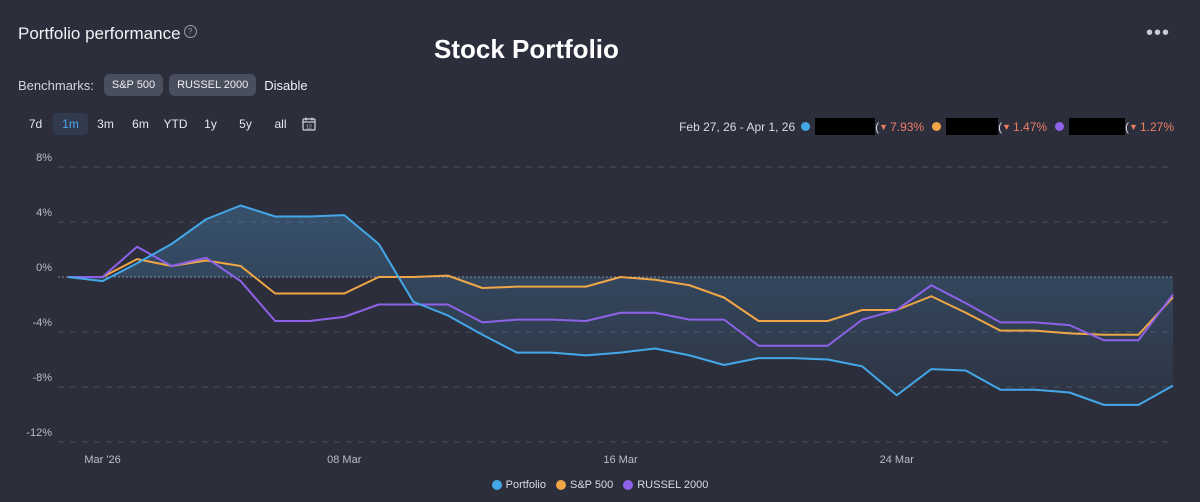 This screenshot has height=502, width=1200. What do you see at coordinates (620, 460) in the screenshot?
I see `x-tick-label: 16 Mar` at bounding box center [620, 460].